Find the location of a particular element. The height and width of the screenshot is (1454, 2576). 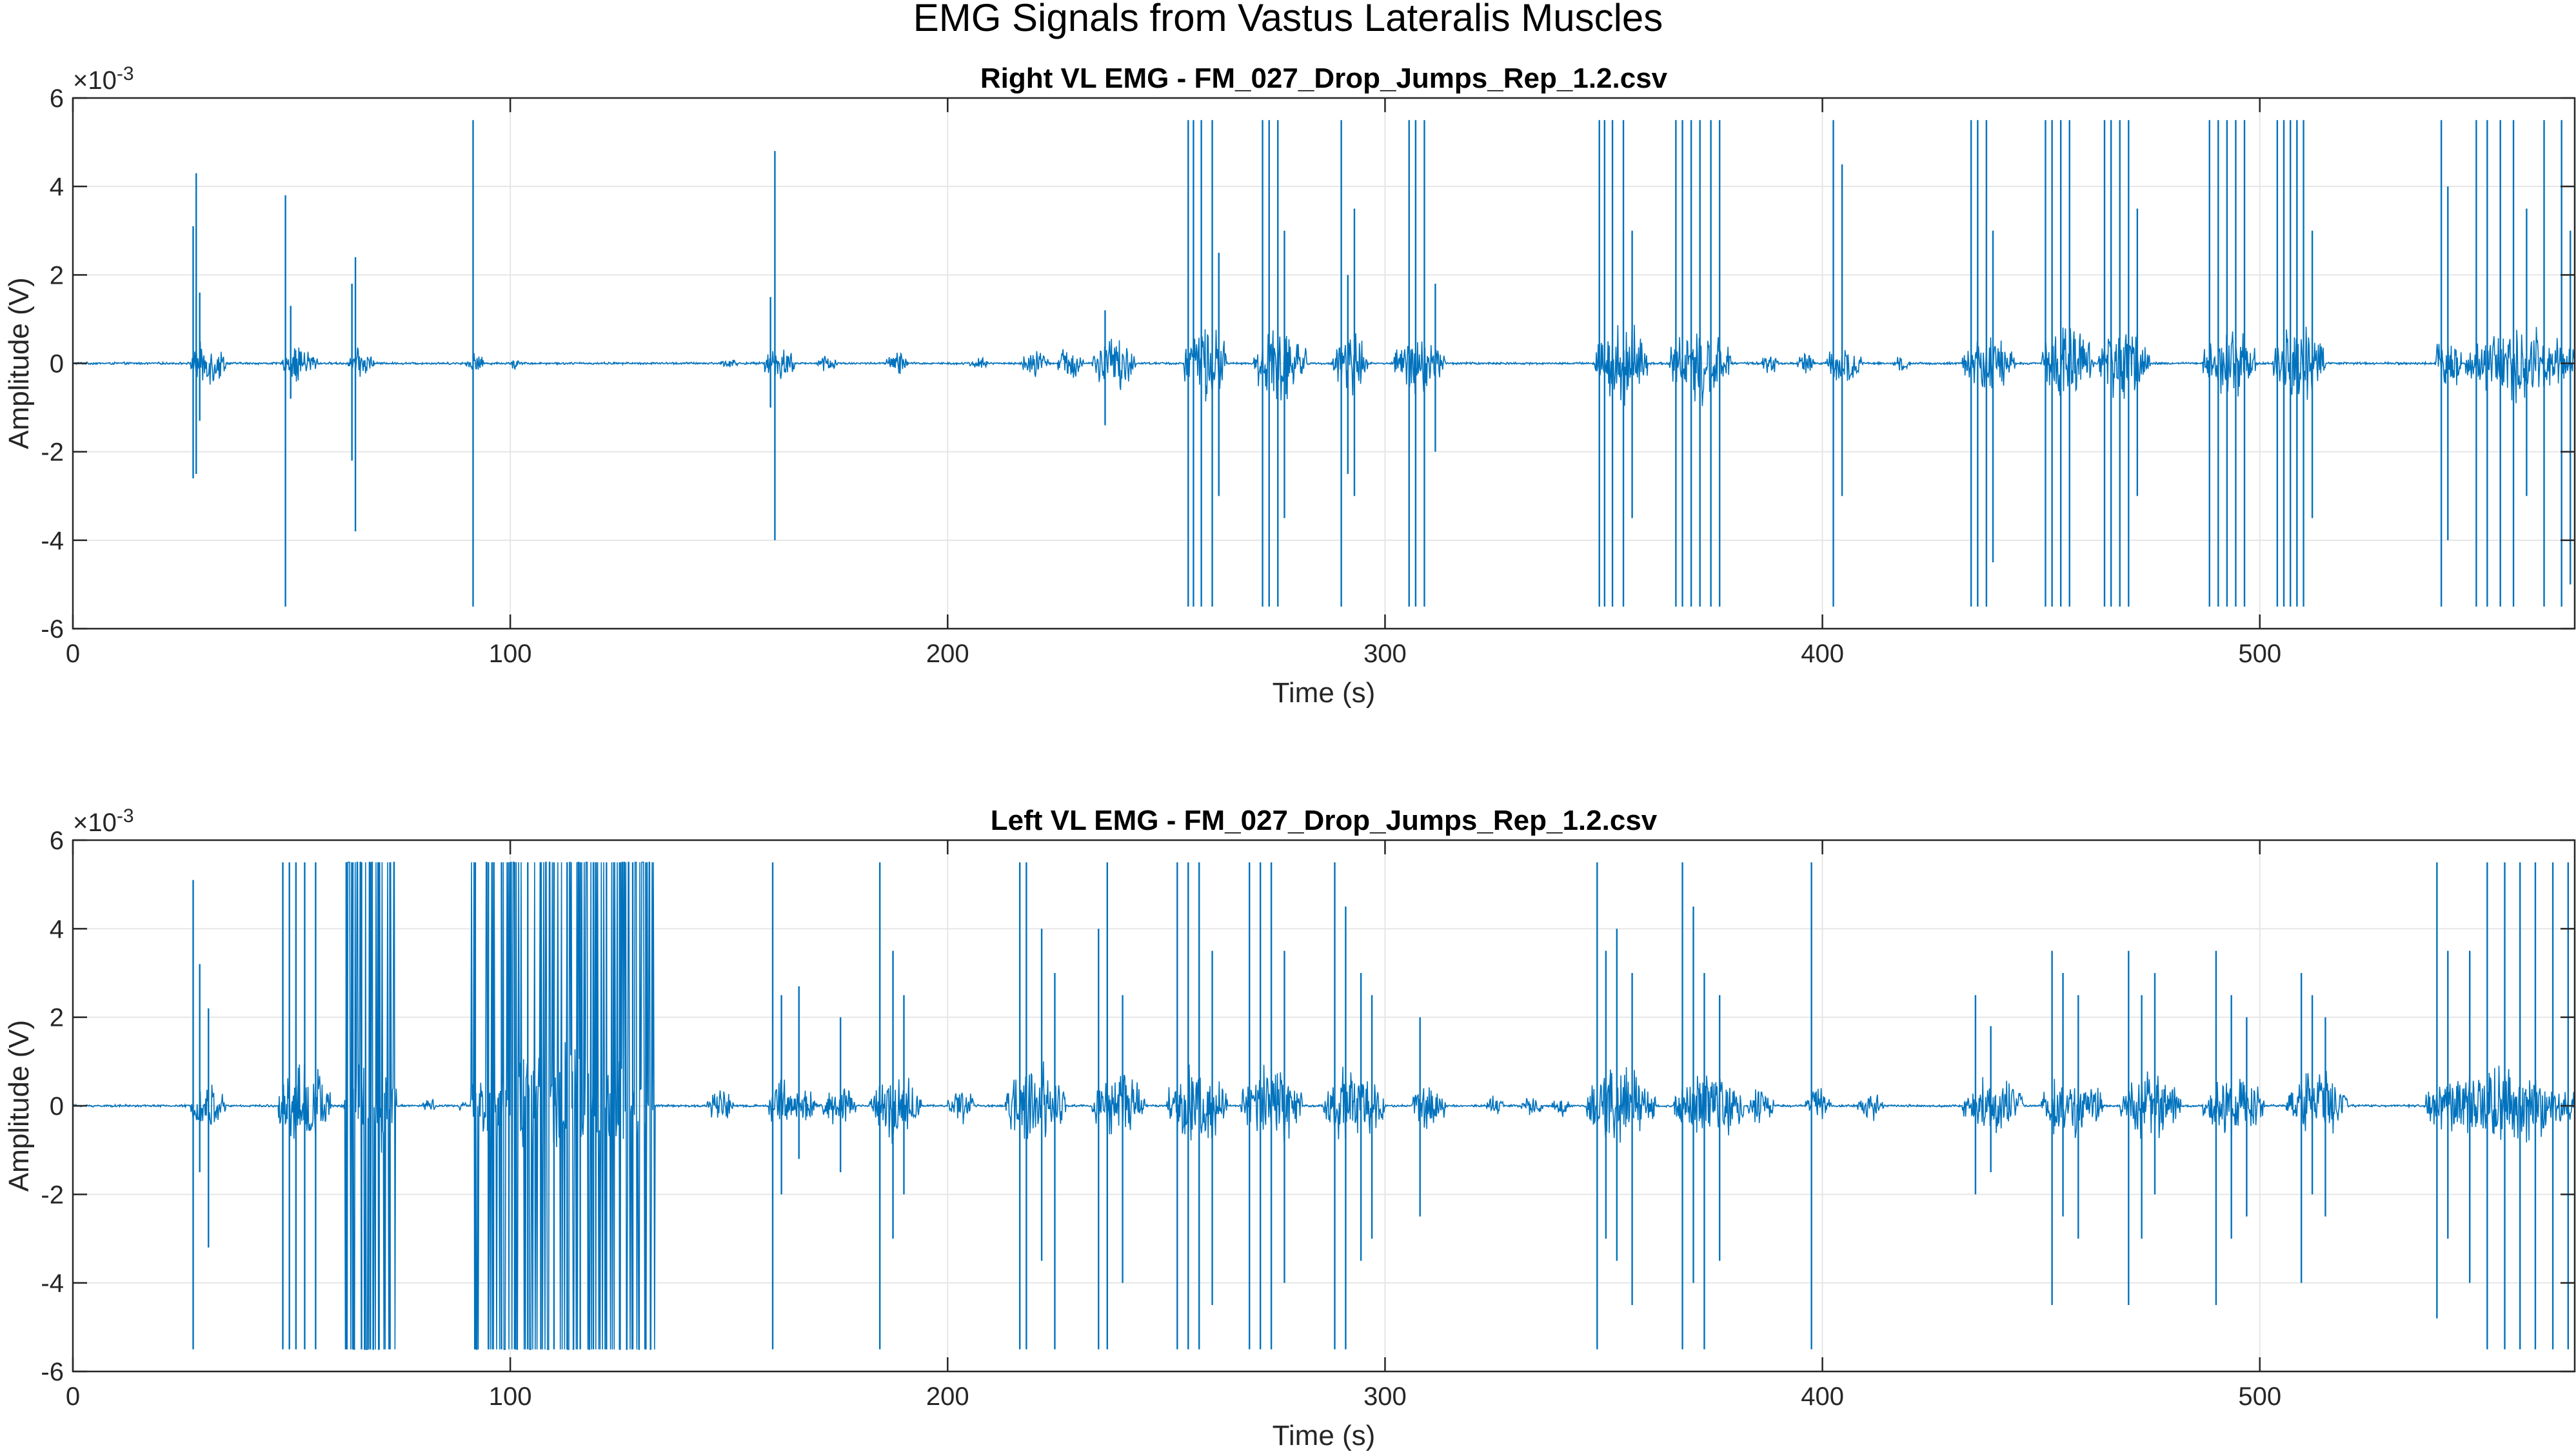

left-vl-ytick-label-4: 2 is located at coordinates (57, 1018).